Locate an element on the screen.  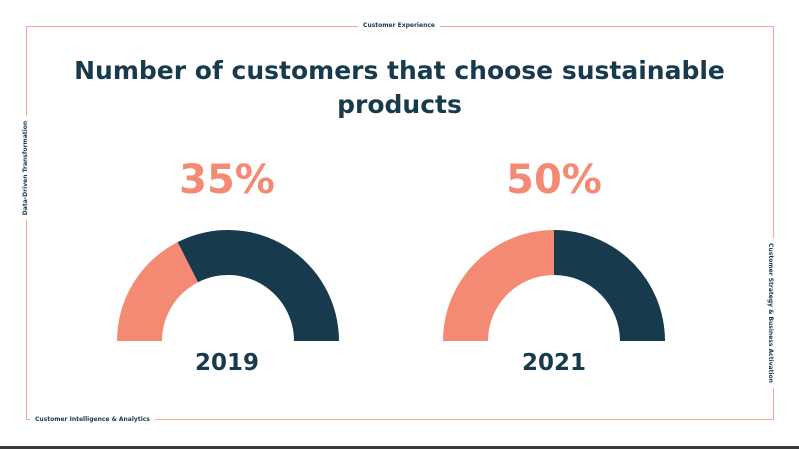
gauge-chart-2019 is located at coordinates (228, 285).